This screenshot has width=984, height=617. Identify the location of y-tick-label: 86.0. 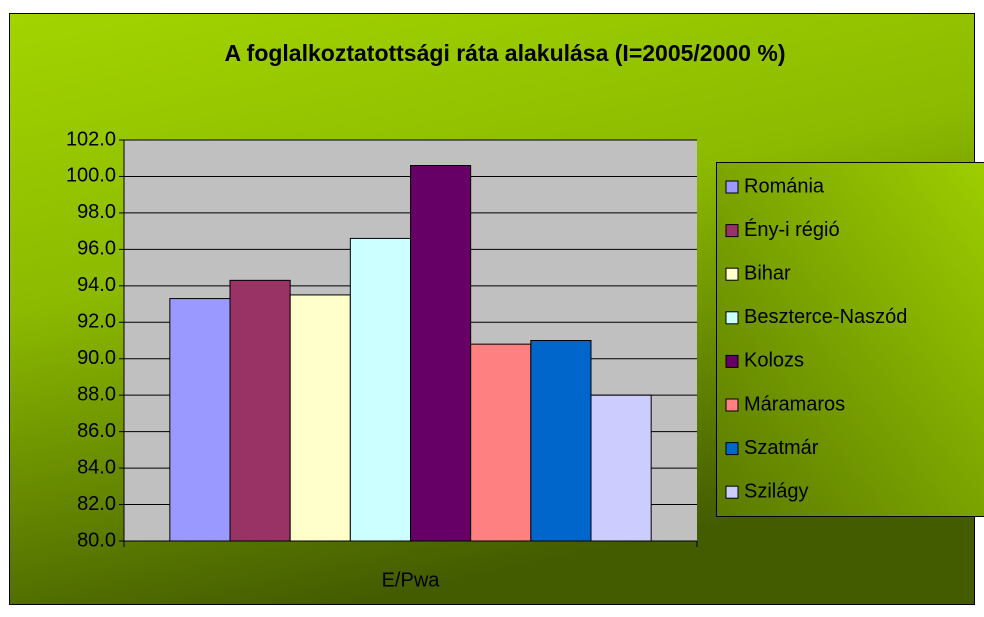
(96, 431).